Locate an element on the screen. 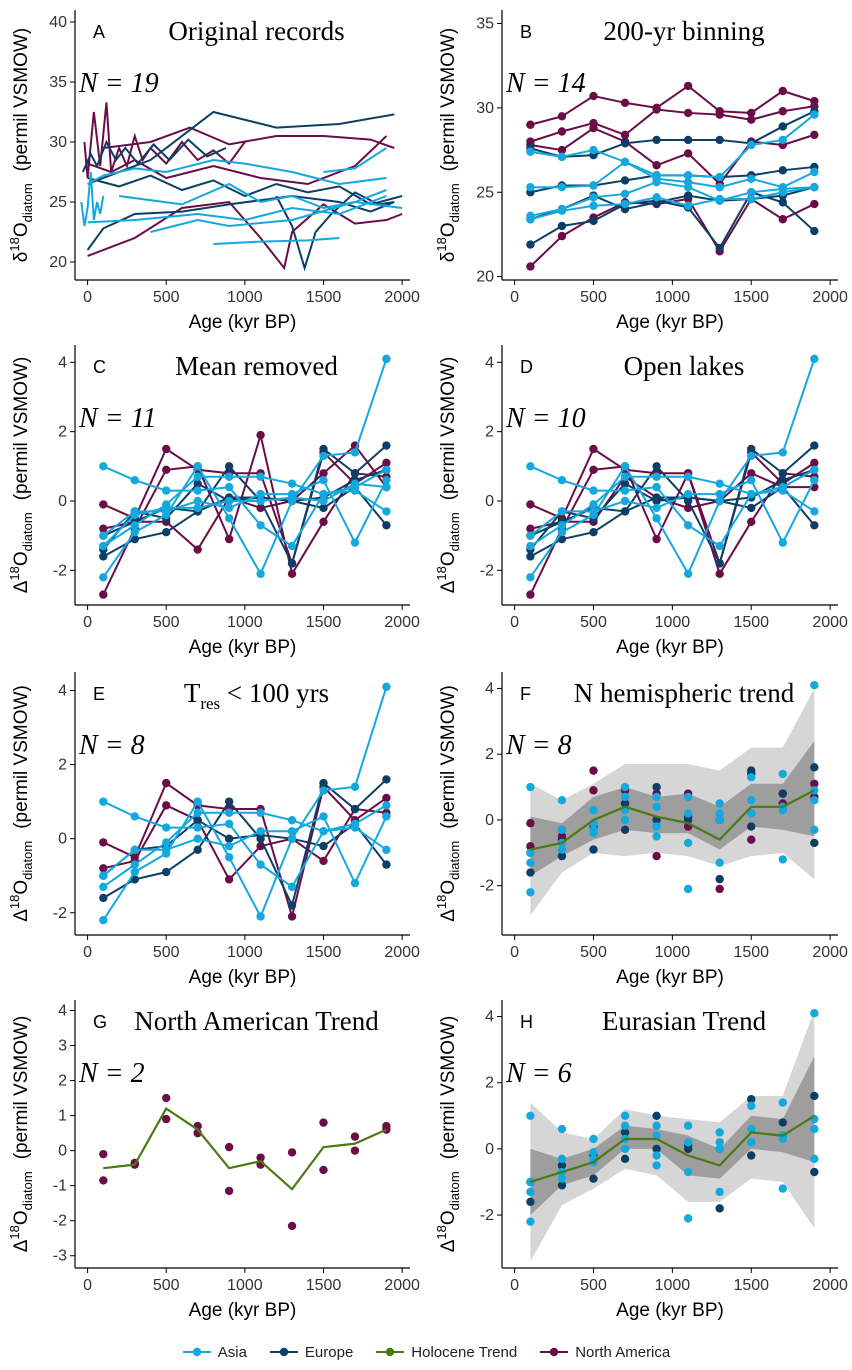  legend-key-icon is located at coordinates (283, 1352).